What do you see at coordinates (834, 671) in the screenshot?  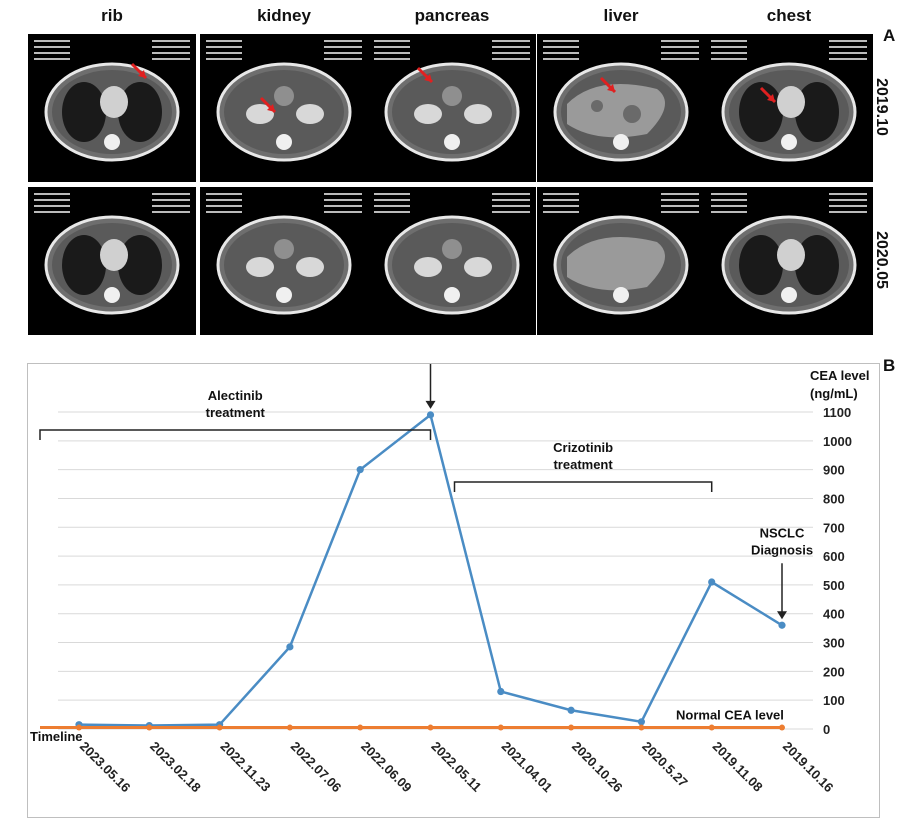 I see `y-tick-label: 200` at bounding box center [834, 671].